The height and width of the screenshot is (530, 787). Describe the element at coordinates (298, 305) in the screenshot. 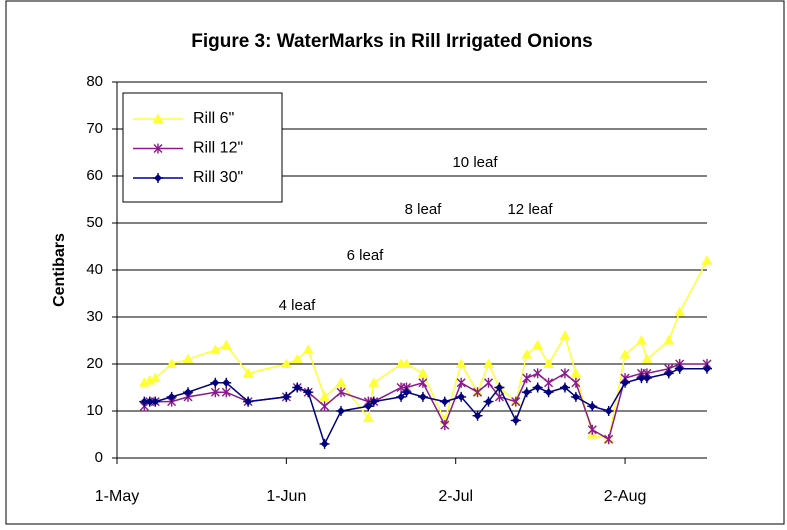

I see `annotation: 4 leaf` at that location.